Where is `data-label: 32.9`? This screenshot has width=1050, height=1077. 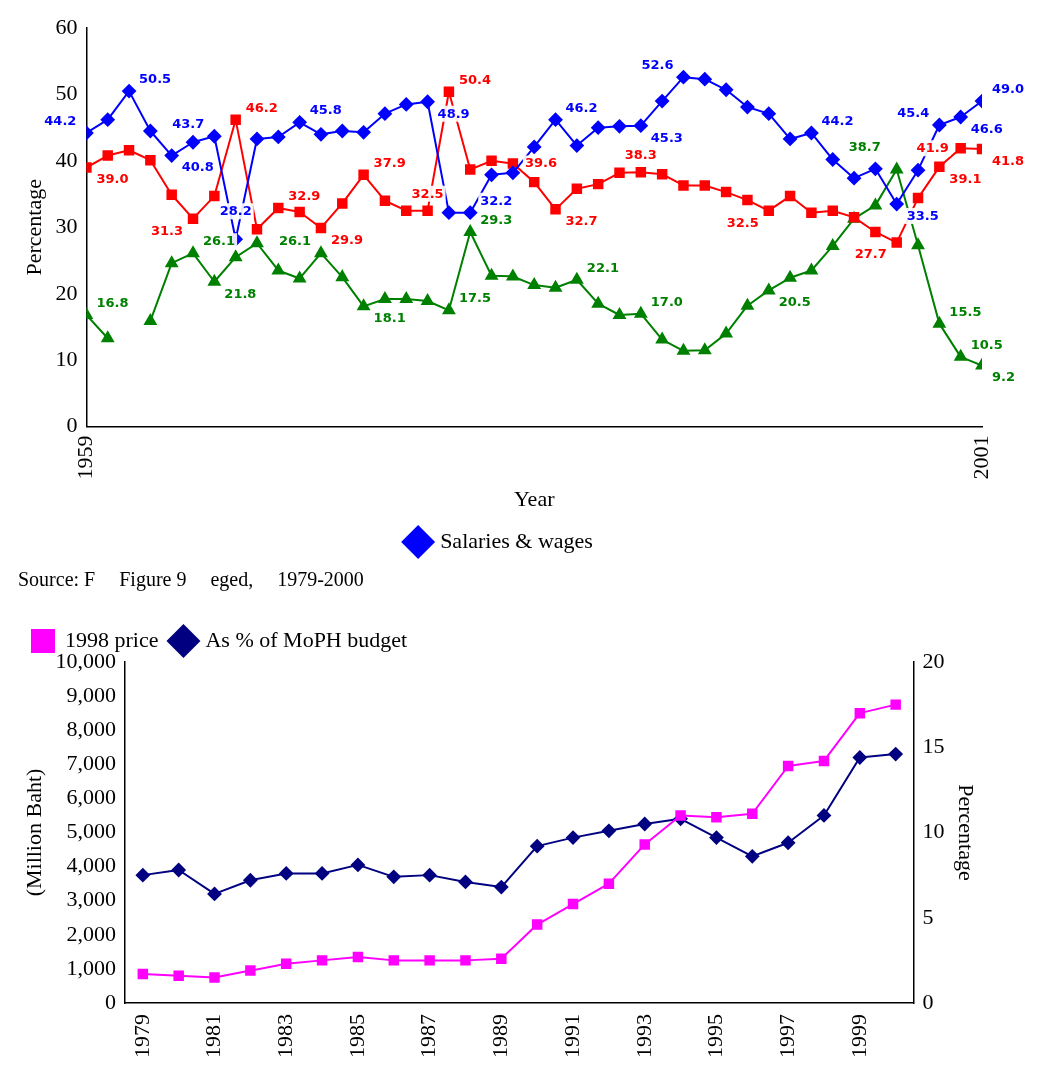 data-label: 32.9 is located at coordinates (304, 195).